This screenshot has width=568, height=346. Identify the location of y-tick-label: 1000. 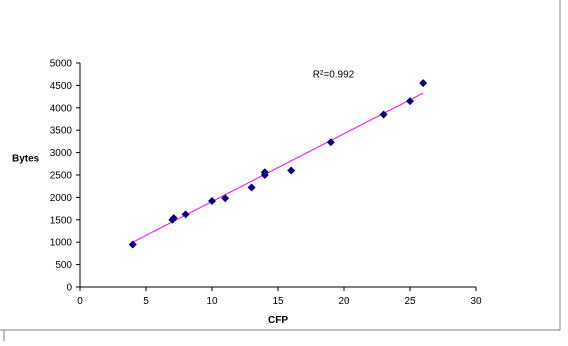
(61, 243).